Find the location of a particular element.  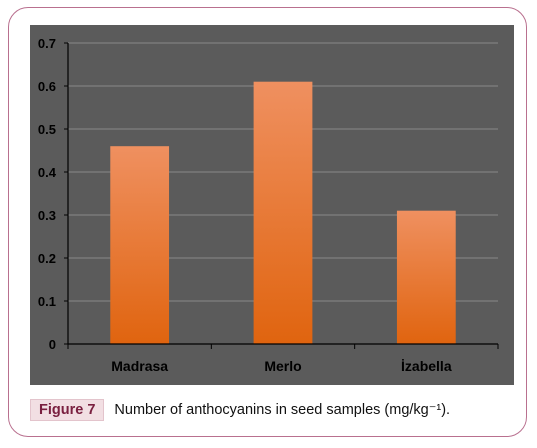

figure-label: Figure 7 is located at coordinates (67, 410).